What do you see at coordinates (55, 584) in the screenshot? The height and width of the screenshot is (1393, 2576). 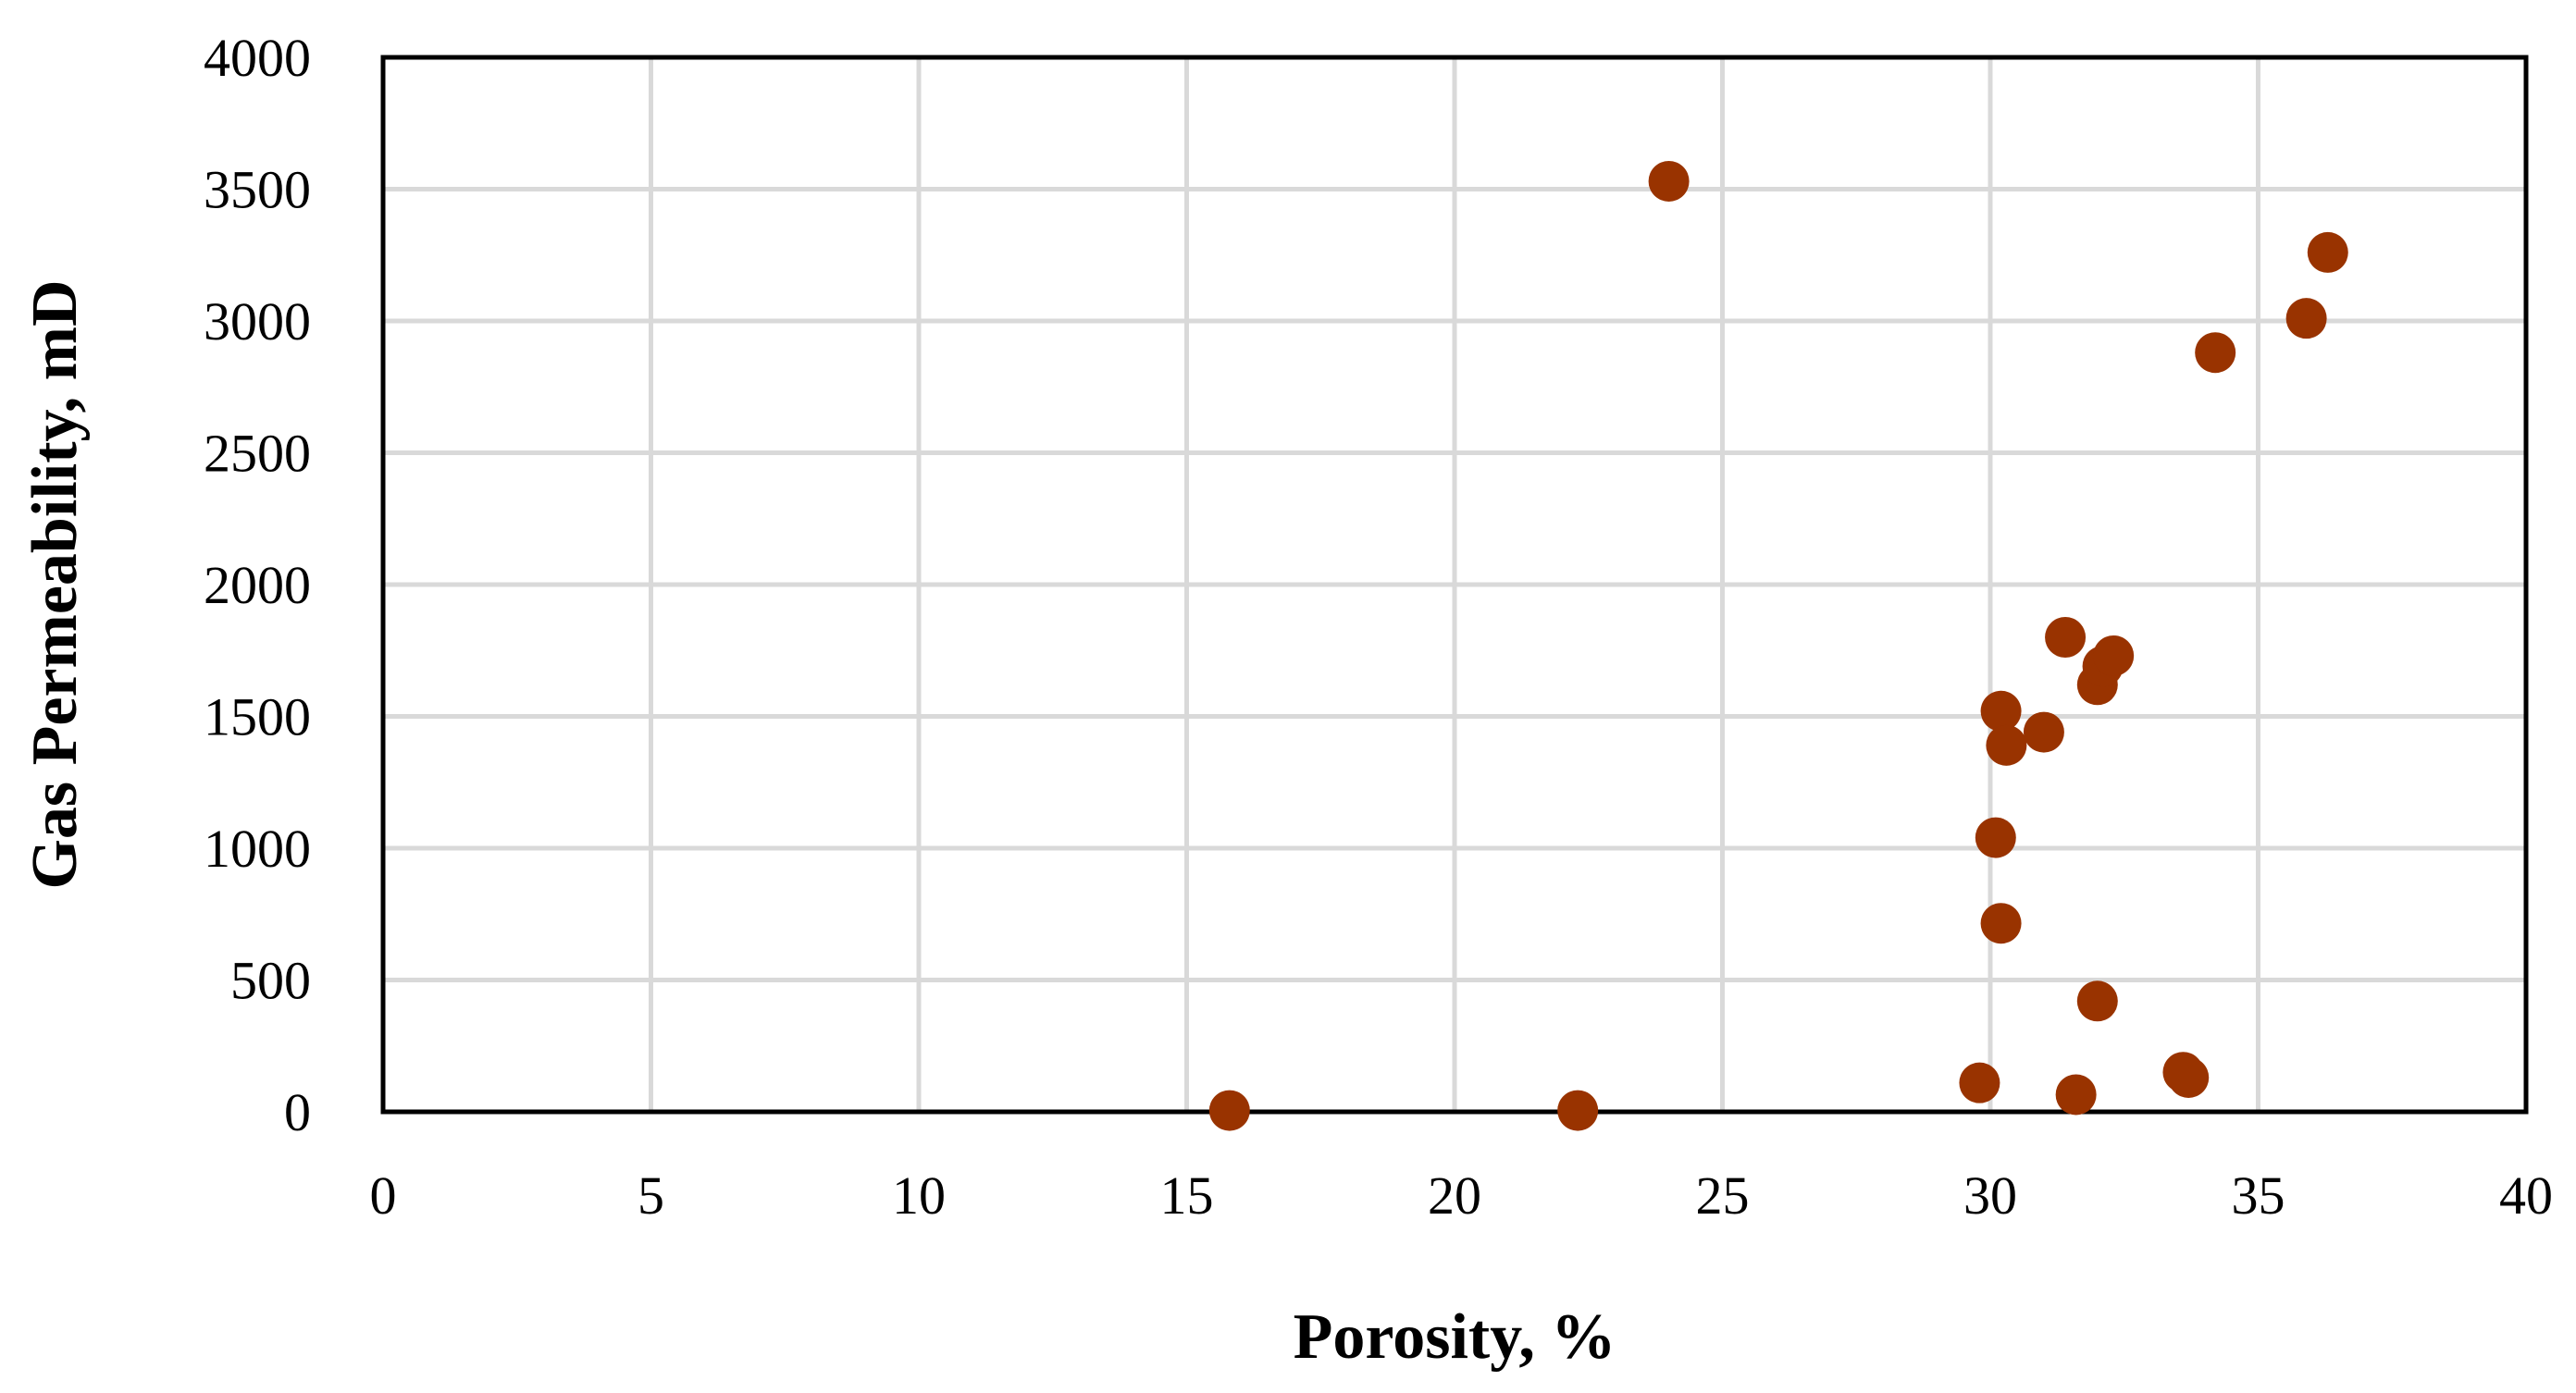 I see `y-axis-title: Gas Permeability, mD` at bounding box center [55, 584].